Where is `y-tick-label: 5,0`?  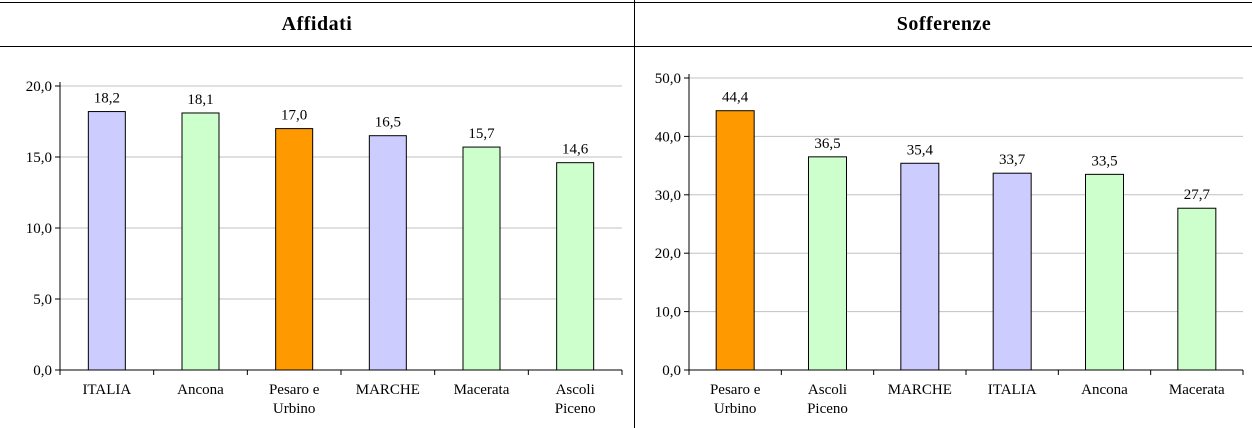
y-tick-label: 5,0 is located at coordinates (42, 300).